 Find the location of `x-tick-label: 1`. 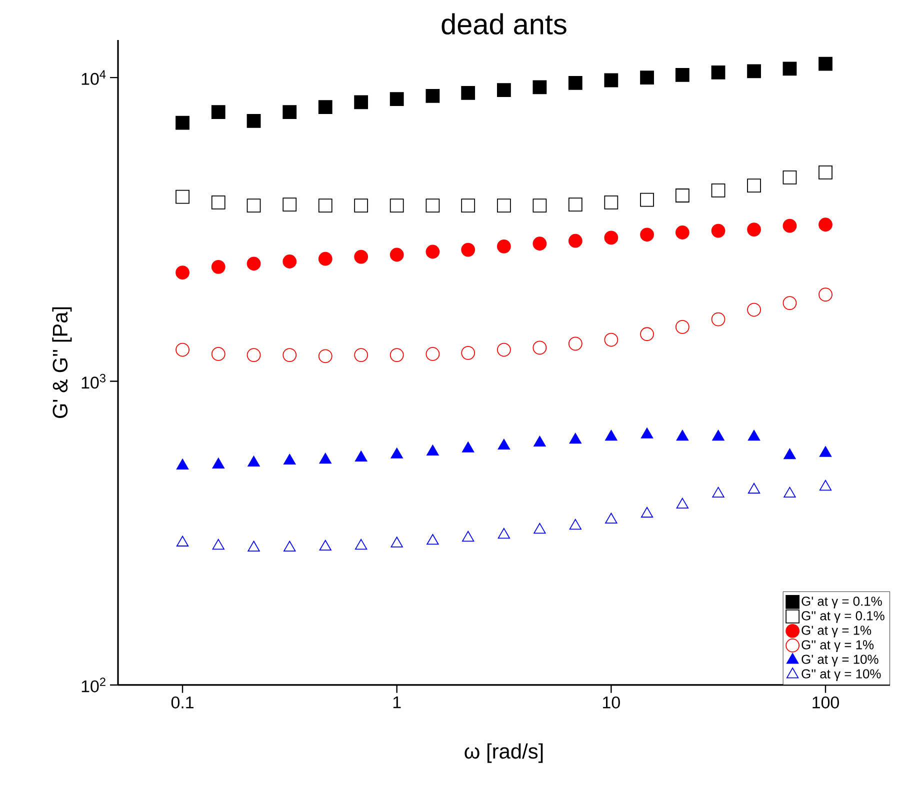

x-tick-label: 1 is located at coordinates (397, 702).